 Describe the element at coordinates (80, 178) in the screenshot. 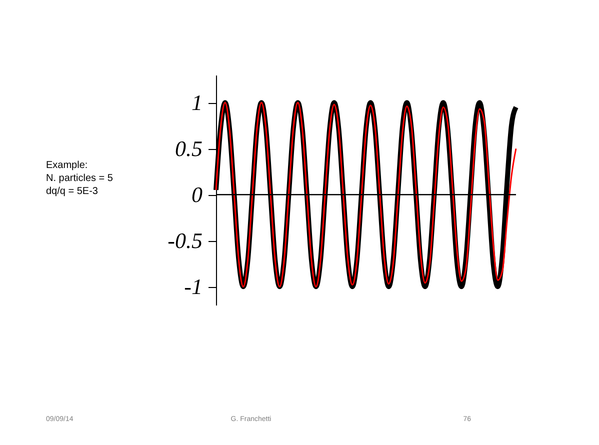

I see `text: Example: N. particles = 5 dq/q = 5E-3` at that location.